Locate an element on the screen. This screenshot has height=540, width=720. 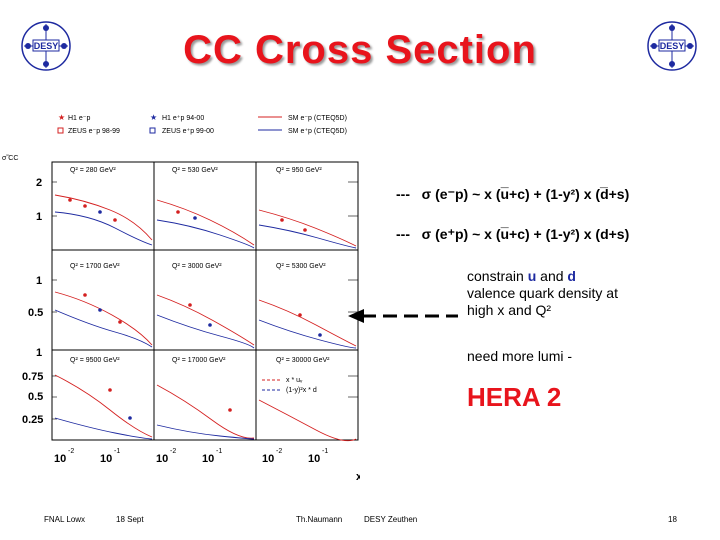
note-line-1: constrain u and d is located at coordinates (542, 276).